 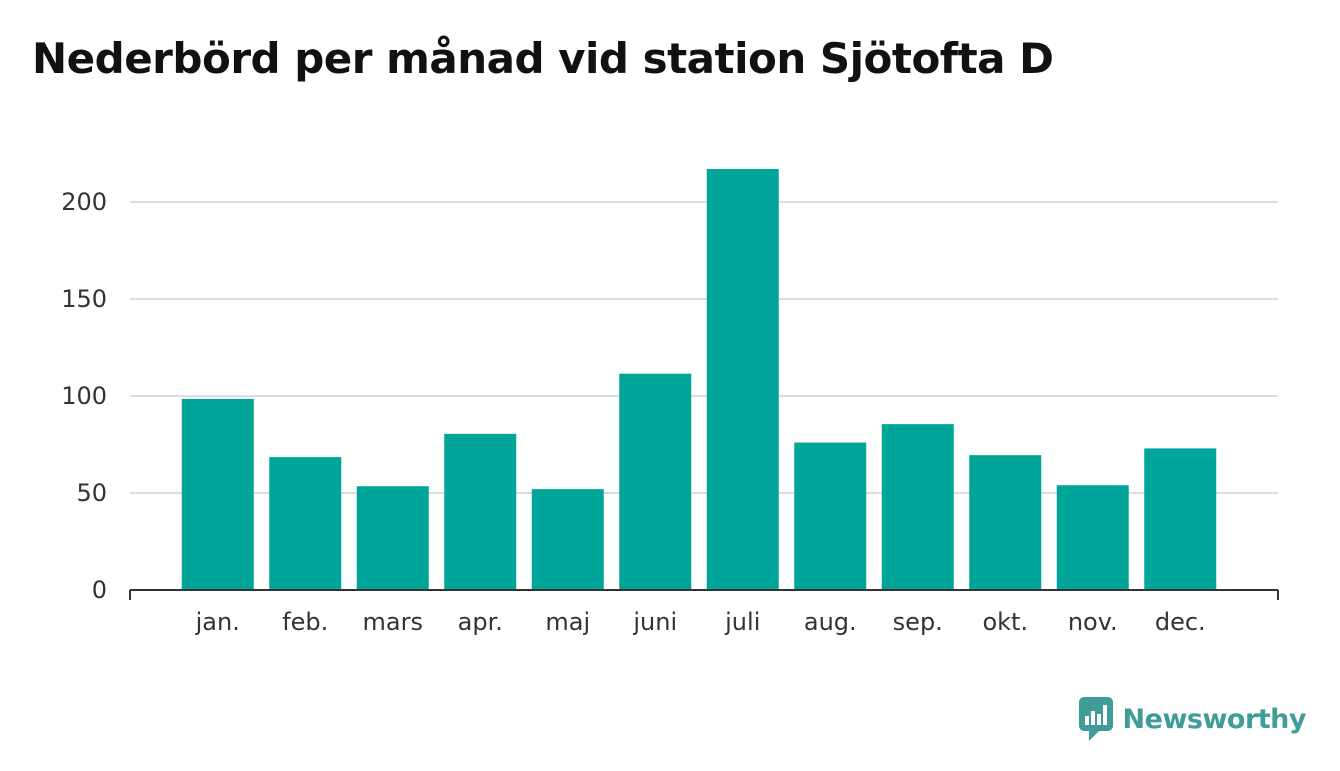 What do you see at coordinates (830, 516) in the screenshot?
I see `bar-aug` at bounding box center [830, 516].